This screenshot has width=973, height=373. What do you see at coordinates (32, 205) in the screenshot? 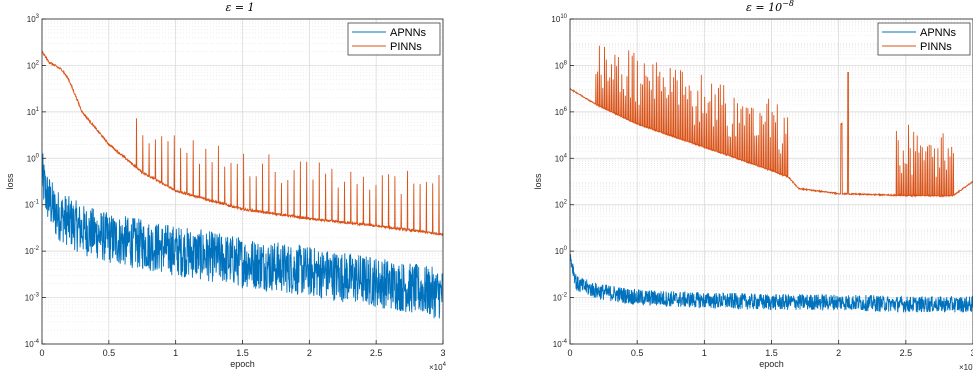
I see `y-tick-label: 10⁻¹` at bounding box center [32, 205].